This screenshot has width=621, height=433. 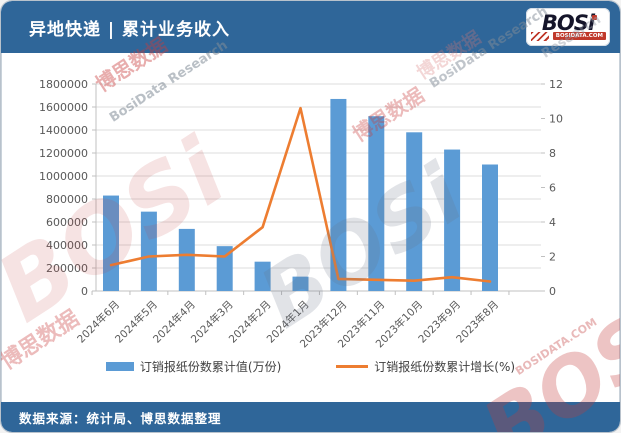 What do you see at coordinates (310, 27) in the screenshot?
I see `header: 异地快递 | 累计业务收入 BOSi BOSIDATA.COM` at bounding box center [310, 27].